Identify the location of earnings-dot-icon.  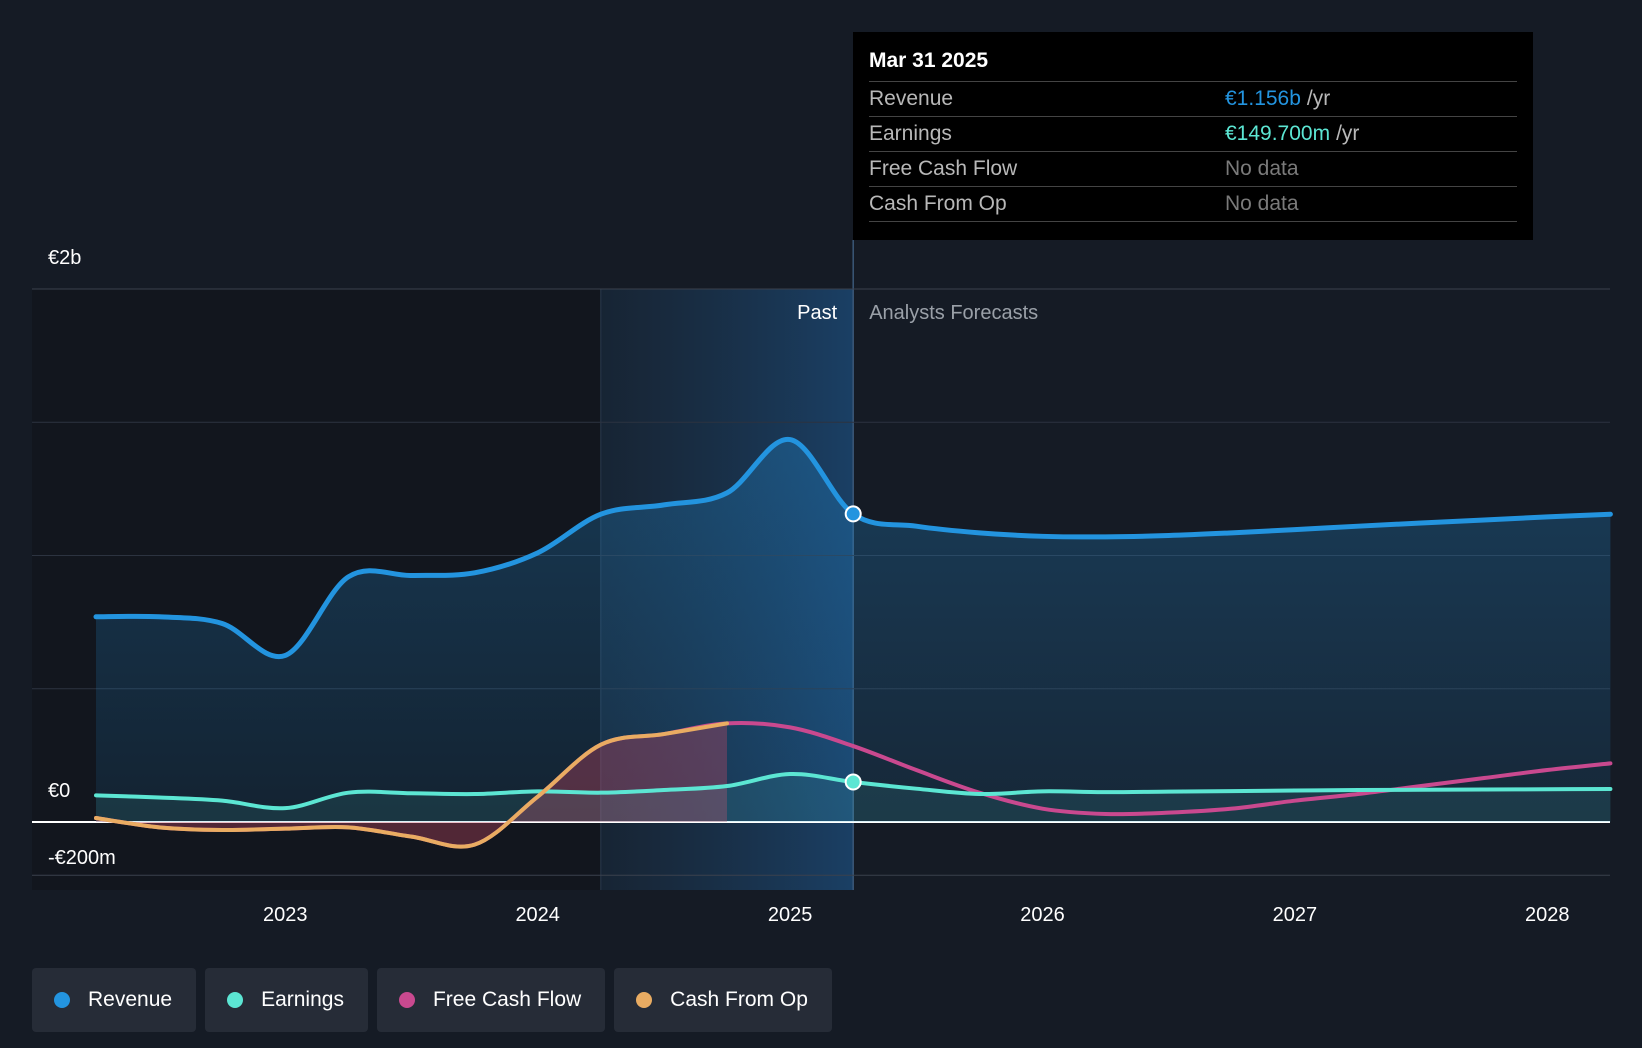
(235, 1000).